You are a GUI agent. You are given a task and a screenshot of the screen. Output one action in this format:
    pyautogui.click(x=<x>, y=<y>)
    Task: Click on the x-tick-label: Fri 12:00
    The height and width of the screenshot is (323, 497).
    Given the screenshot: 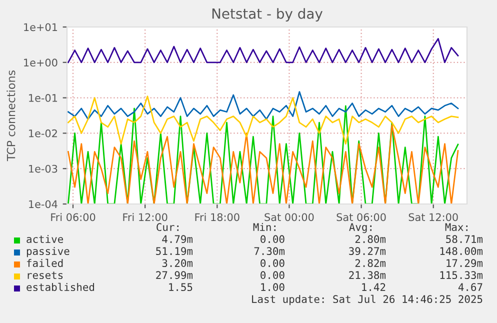 What is the action you would take?
    pyautogui.click(x=145, y=217)
    